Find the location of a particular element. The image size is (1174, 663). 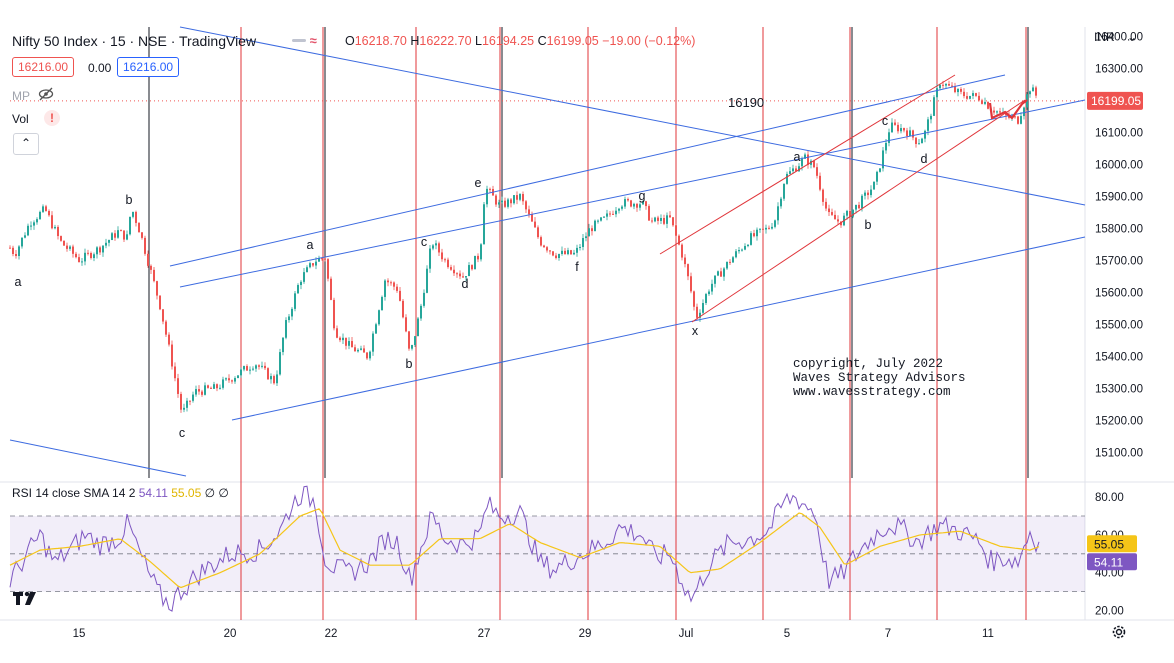

last-price-label: 16199.05 is located at coordinates (1116, 101).